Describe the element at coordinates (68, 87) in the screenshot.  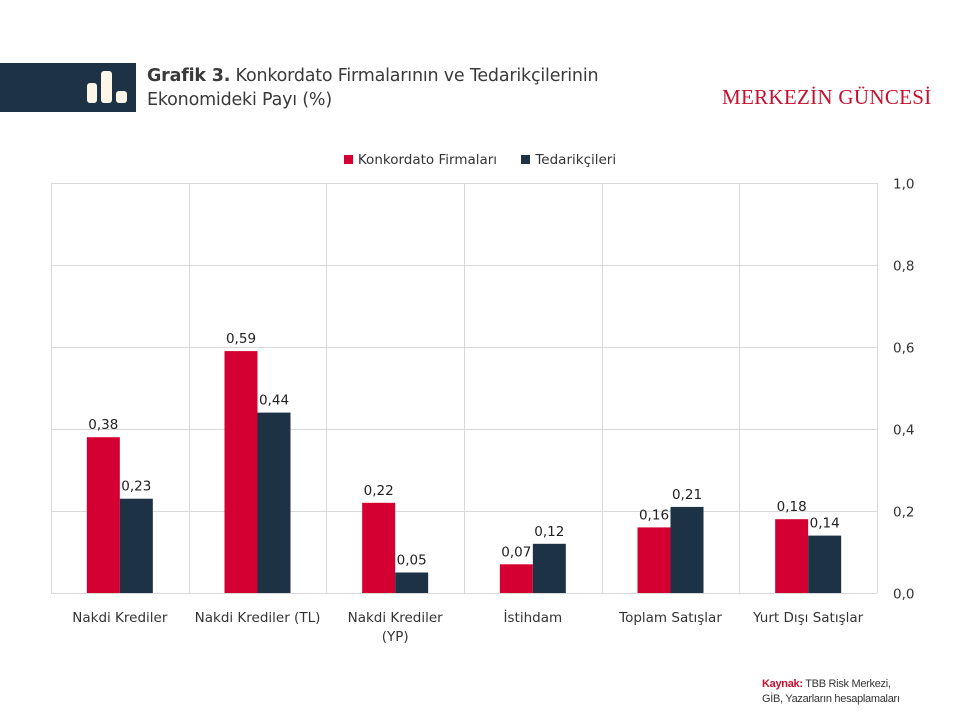
I see `title-banner` at that location.